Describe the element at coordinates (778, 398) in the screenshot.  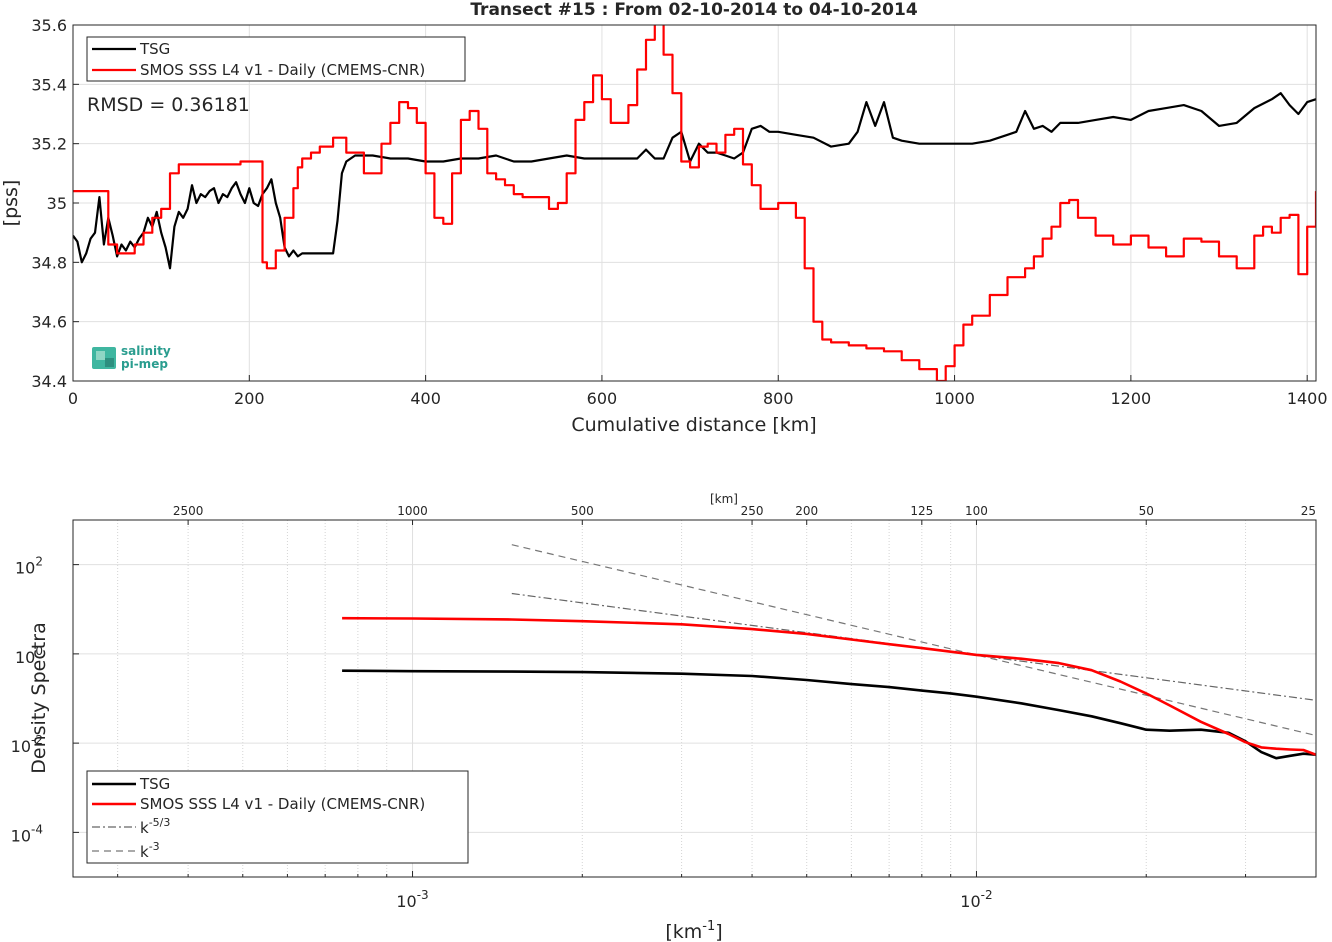
I see `top-x-tick-label: 800` at that location.